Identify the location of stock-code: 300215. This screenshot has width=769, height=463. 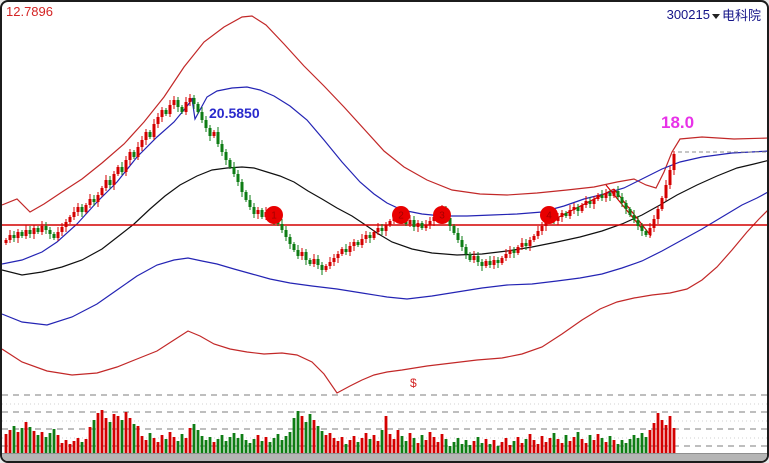
(688, 14).